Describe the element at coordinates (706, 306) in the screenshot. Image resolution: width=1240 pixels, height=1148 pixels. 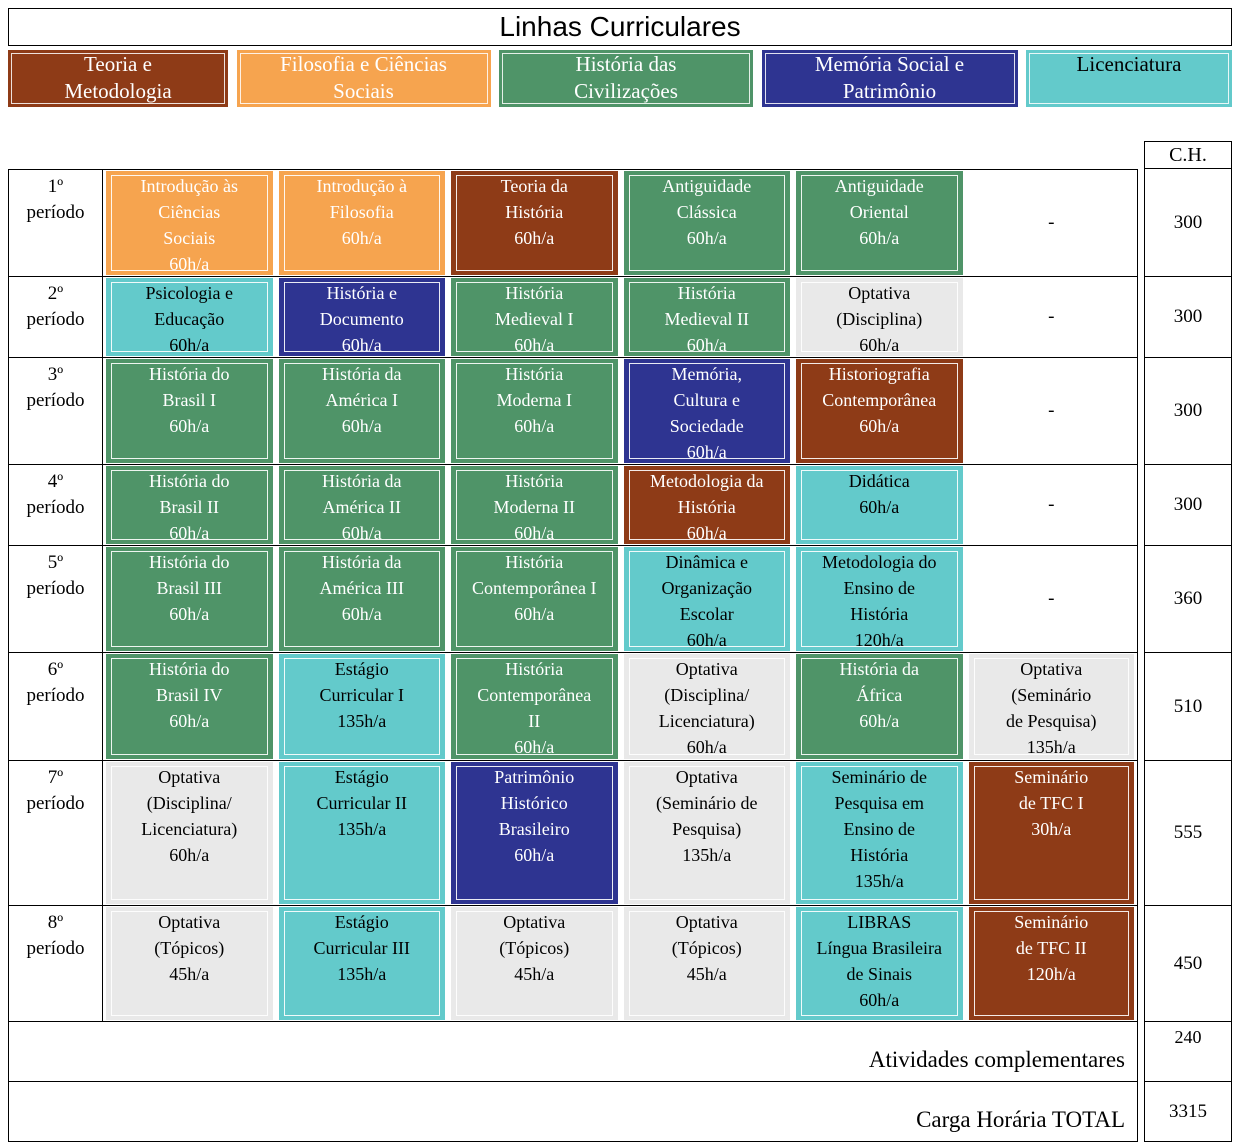
I see `course-name: História Medieval II` at that location.